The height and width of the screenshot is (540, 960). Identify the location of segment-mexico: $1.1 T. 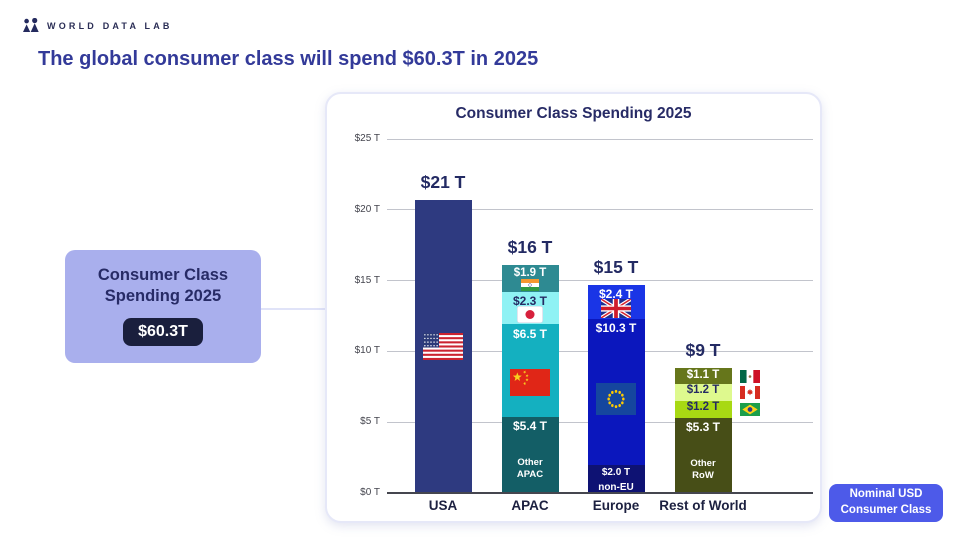
(703, 376).